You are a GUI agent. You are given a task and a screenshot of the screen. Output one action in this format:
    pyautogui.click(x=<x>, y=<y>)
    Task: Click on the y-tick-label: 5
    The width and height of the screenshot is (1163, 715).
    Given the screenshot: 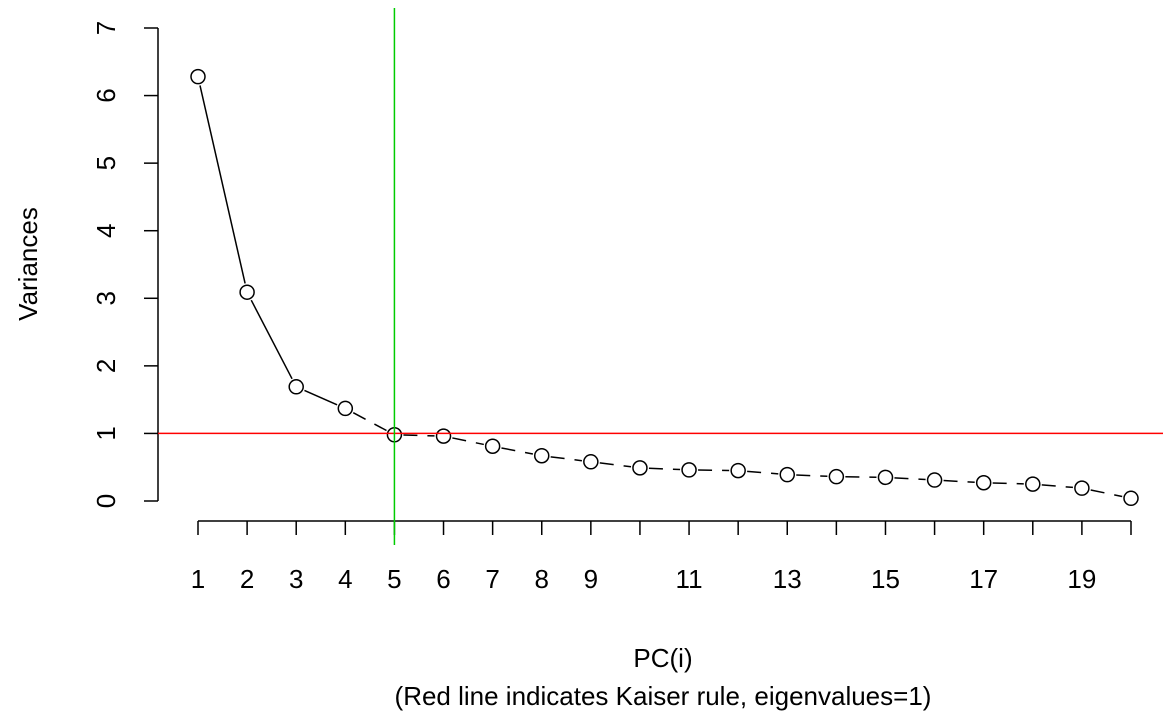 What is the action you would take?
    pyautogui.click(x=106, y=163)
    